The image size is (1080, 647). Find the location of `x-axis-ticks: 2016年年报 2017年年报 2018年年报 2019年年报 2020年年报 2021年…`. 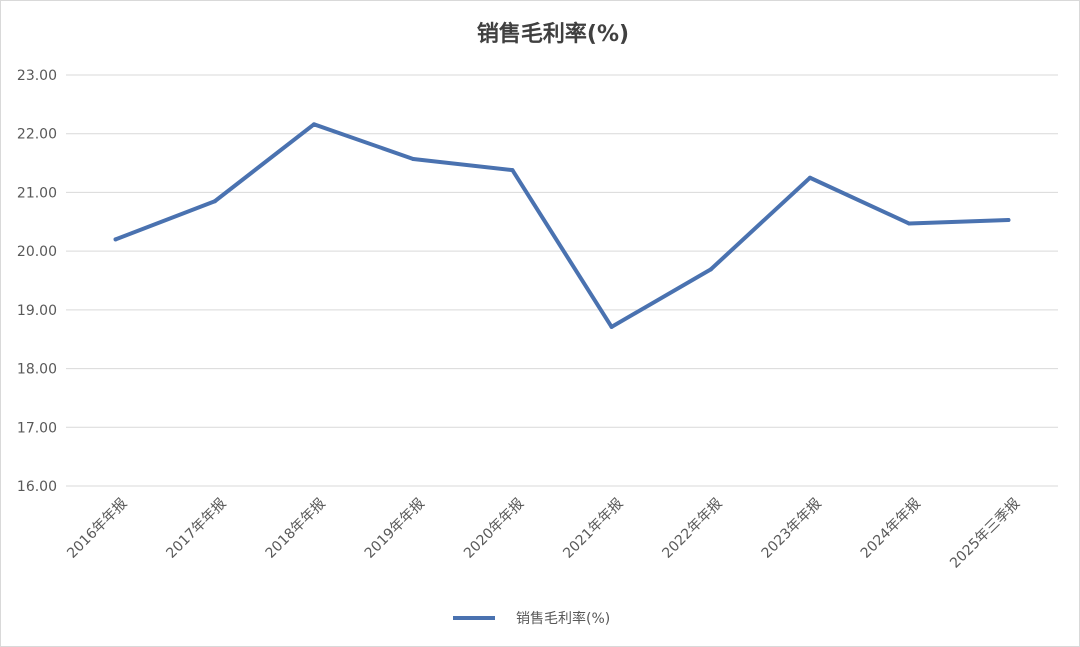

x-axis-ticks: 2016年年报 2017年年报 2018年年报 2019年年报 2020年年报 2021年… is located at coordinates (543, 534).